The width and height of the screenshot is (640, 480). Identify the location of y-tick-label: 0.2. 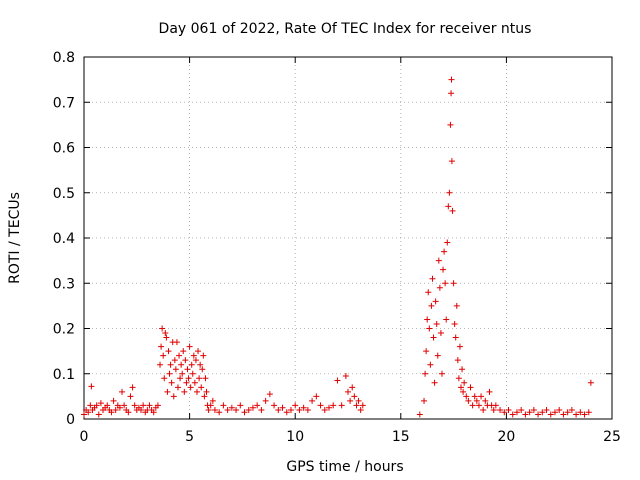
(64, 330).